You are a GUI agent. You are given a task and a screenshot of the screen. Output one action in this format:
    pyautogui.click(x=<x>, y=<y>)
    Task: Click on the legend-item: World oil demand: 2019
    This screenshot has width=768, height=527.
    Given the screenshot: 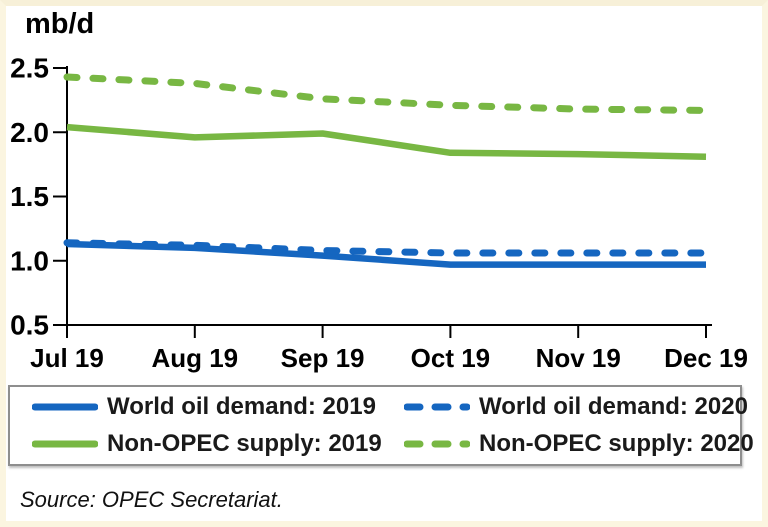 What is the action you would take?
    pyautogui.click(x=218, y=407)
    